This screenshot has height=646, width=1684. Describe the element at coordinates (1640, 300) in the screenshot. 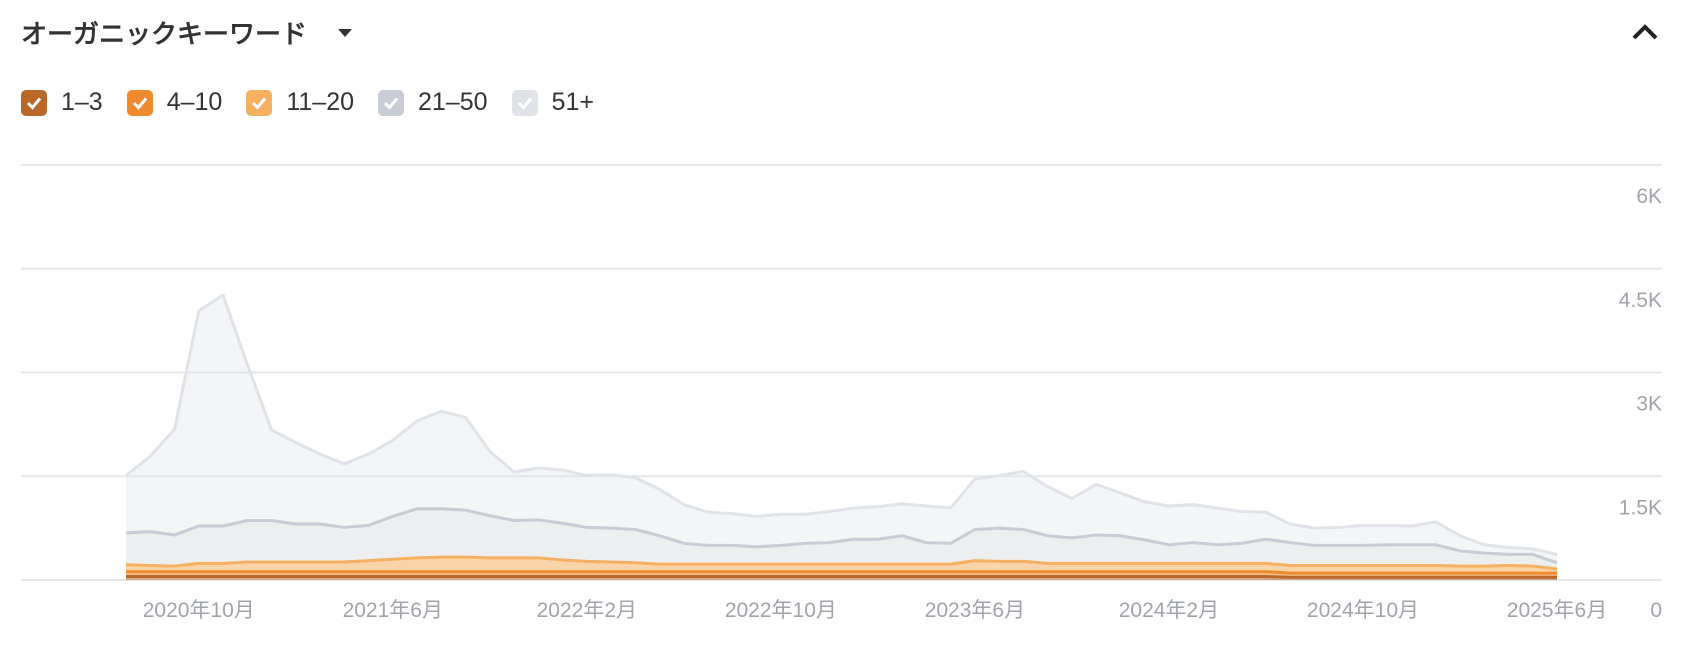

I see `y-tick-label: 4.5K` at that location.